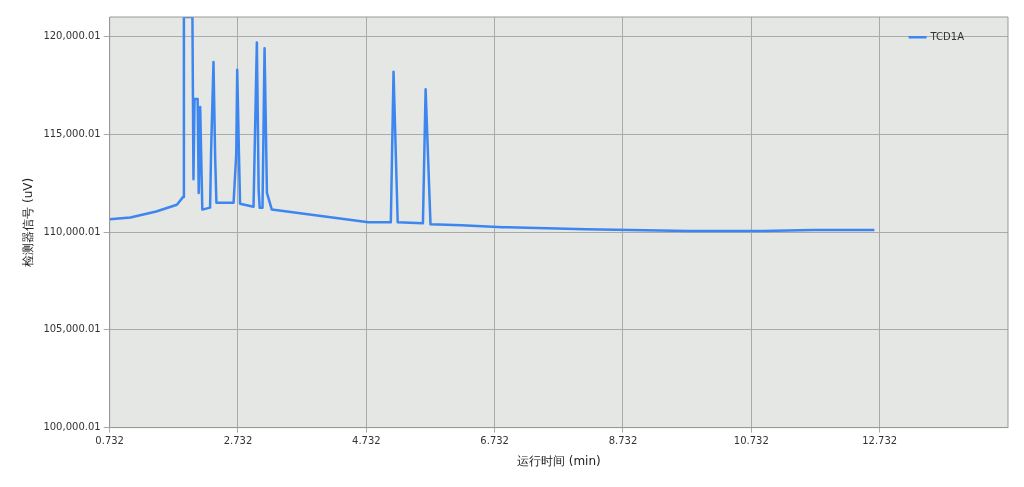 The height and width of the screenshot is (487, 1024). I want to click on x-tick-label: 8.732, so click(623, 441).